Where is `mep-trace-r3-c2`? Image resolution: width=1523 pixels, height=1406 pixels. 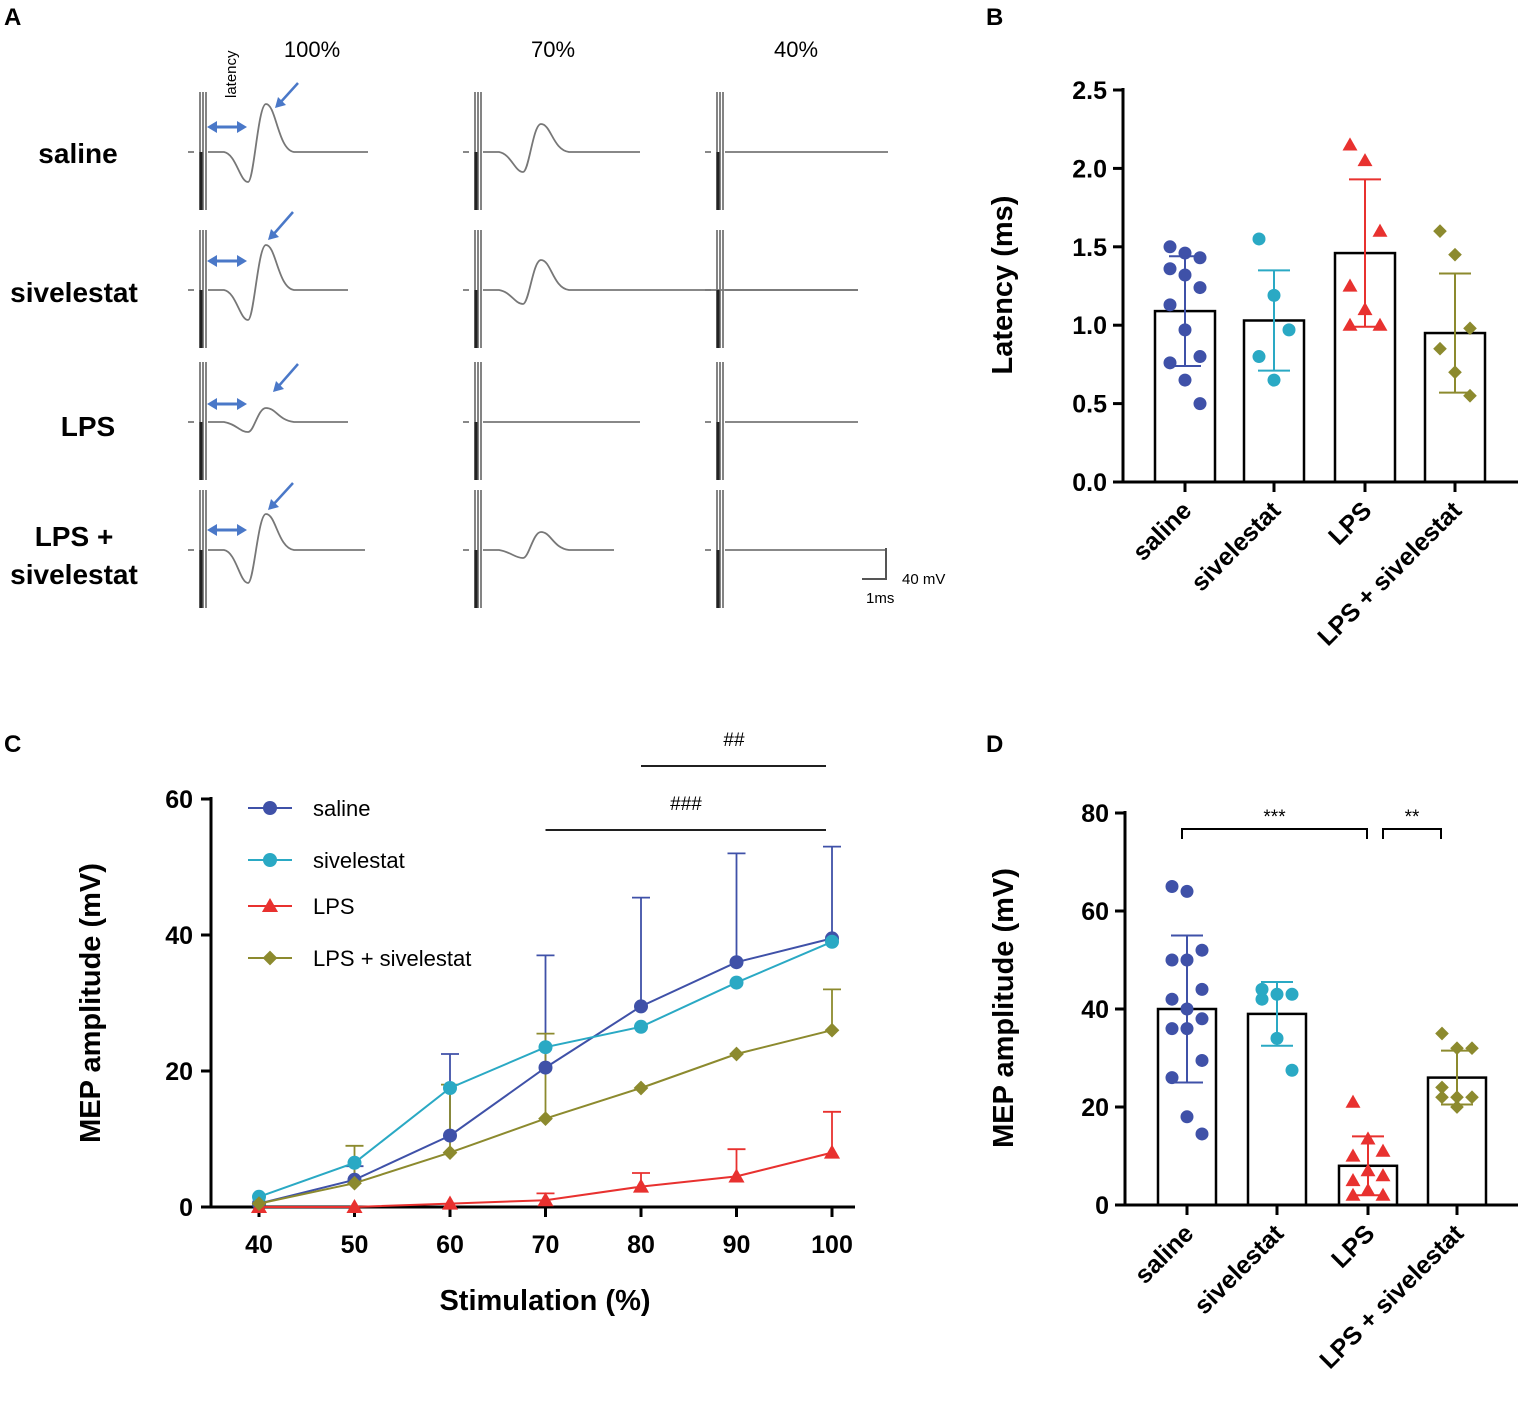 mep-trace-r3-c2 is located at coordinates (795, 549).